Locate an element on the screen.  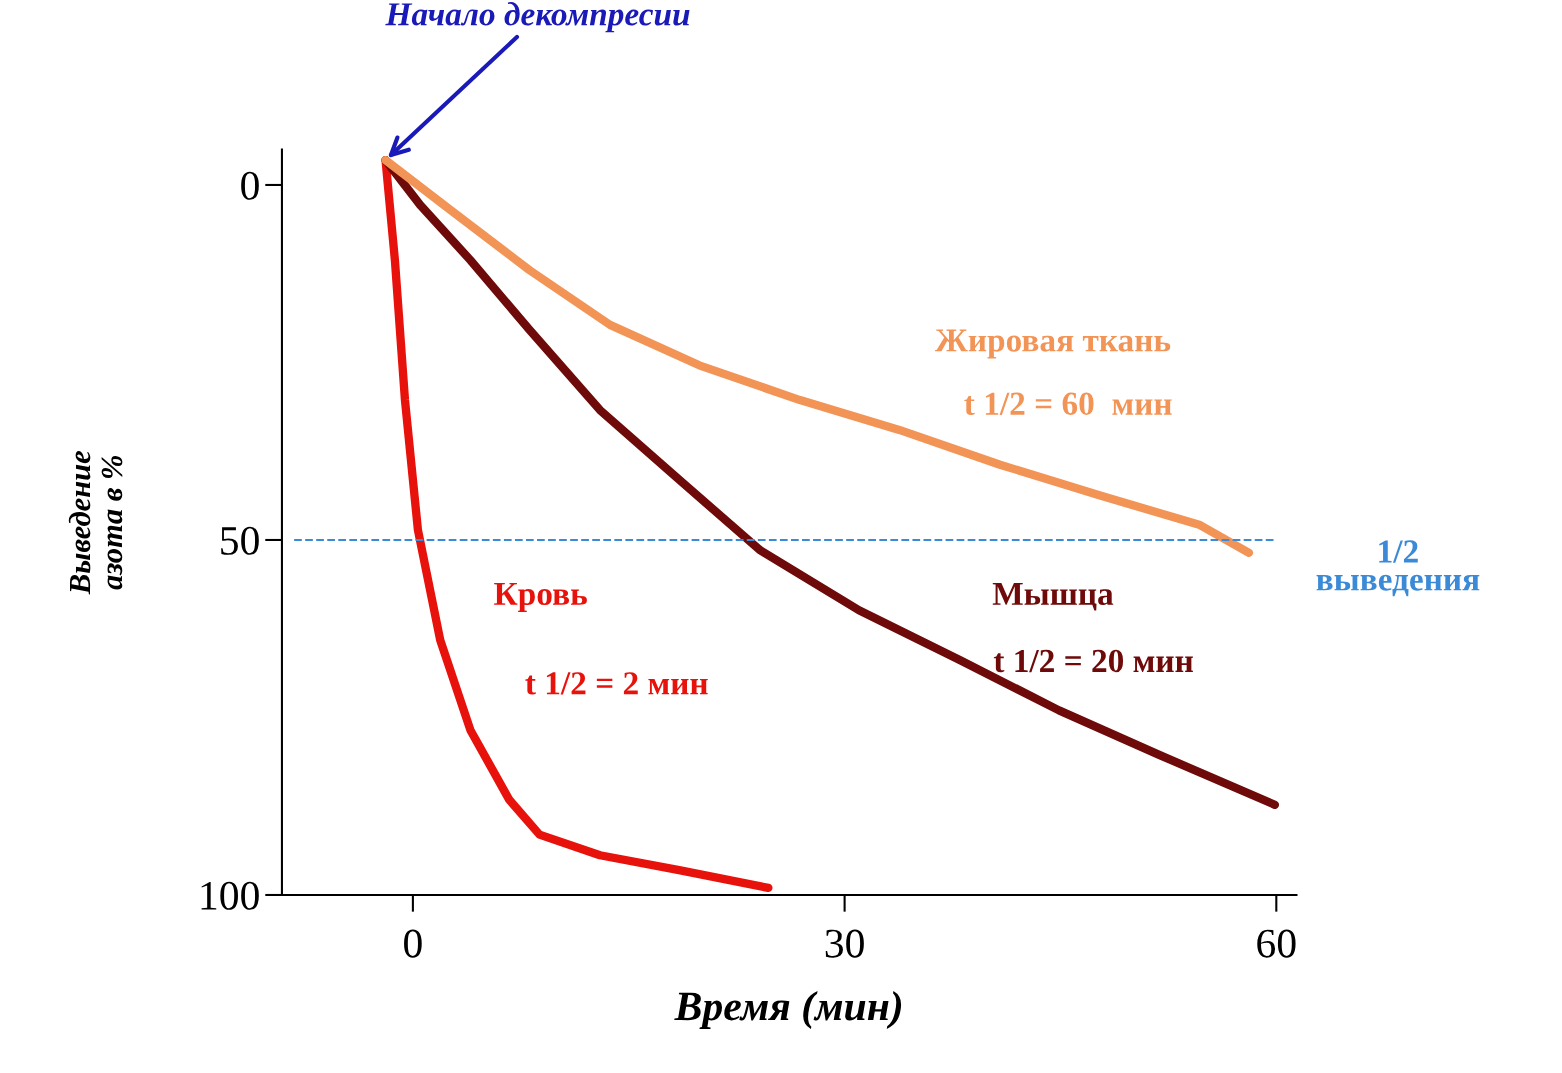
annotation: t 1/2 = 60 мин is located at coordinates (1068, 404).